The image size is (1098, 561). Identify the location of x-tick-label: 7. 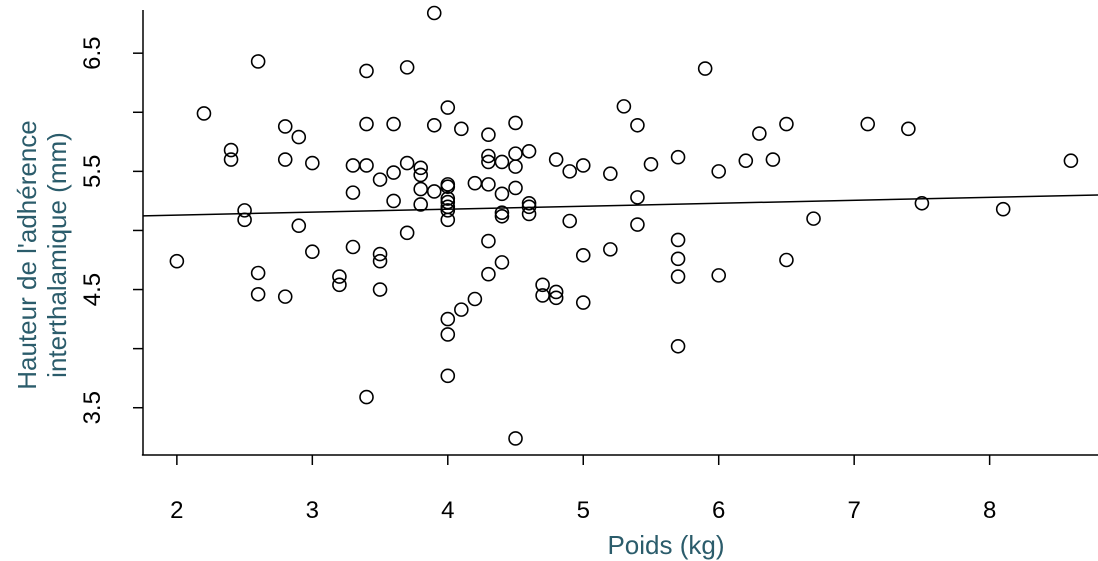
(853, 510).